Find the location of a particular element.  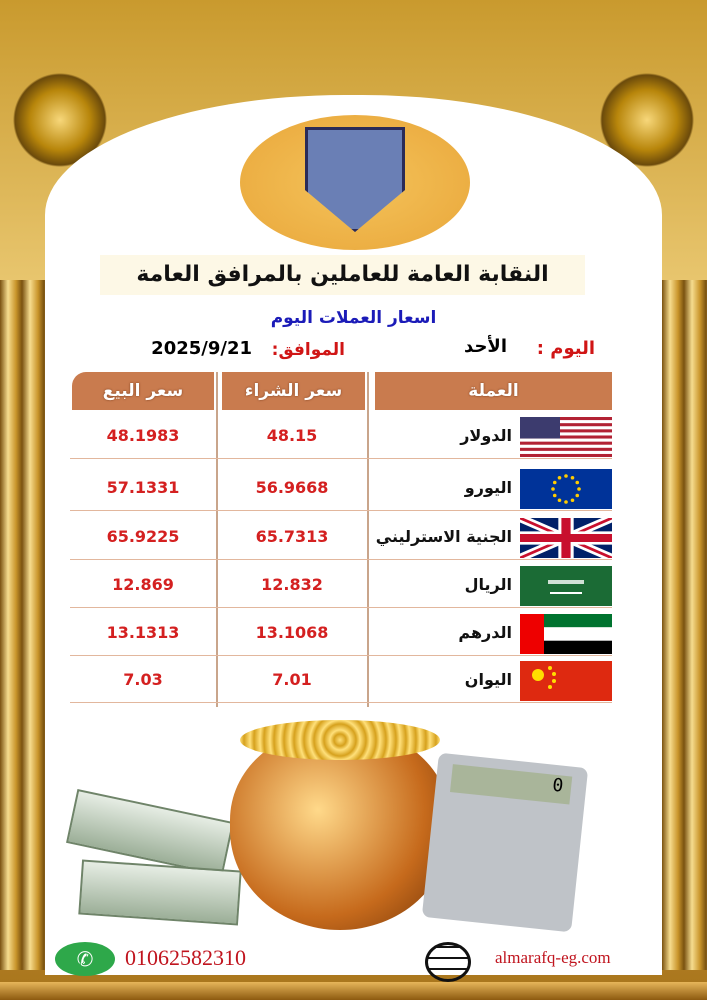

phone-number: 01062582310 is located at coordinates (185, 957).